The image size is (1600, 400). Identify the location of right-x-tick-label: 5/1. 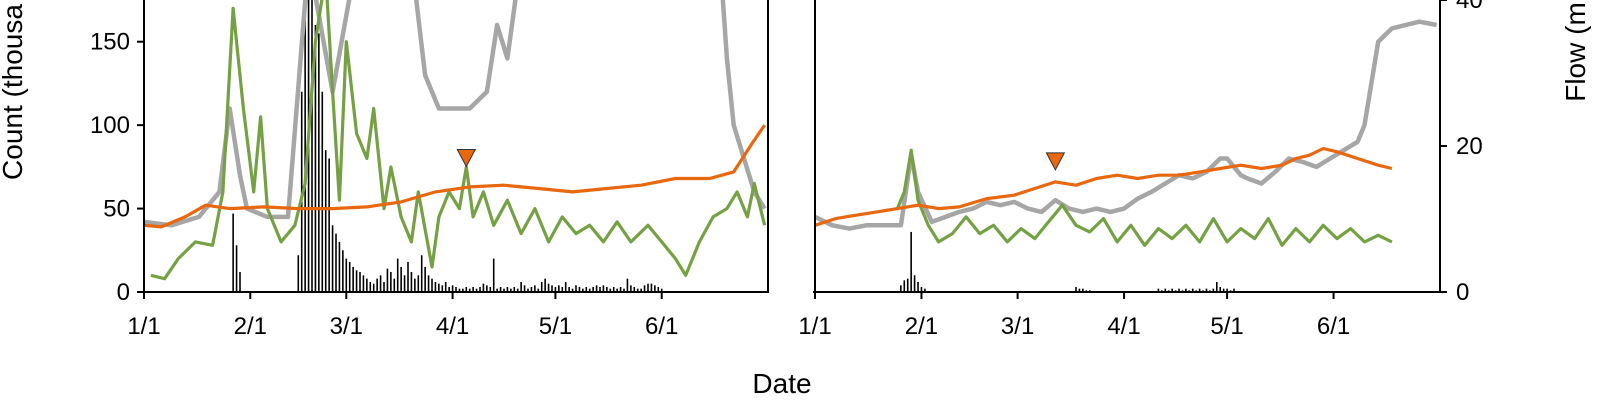
(1226, 326).